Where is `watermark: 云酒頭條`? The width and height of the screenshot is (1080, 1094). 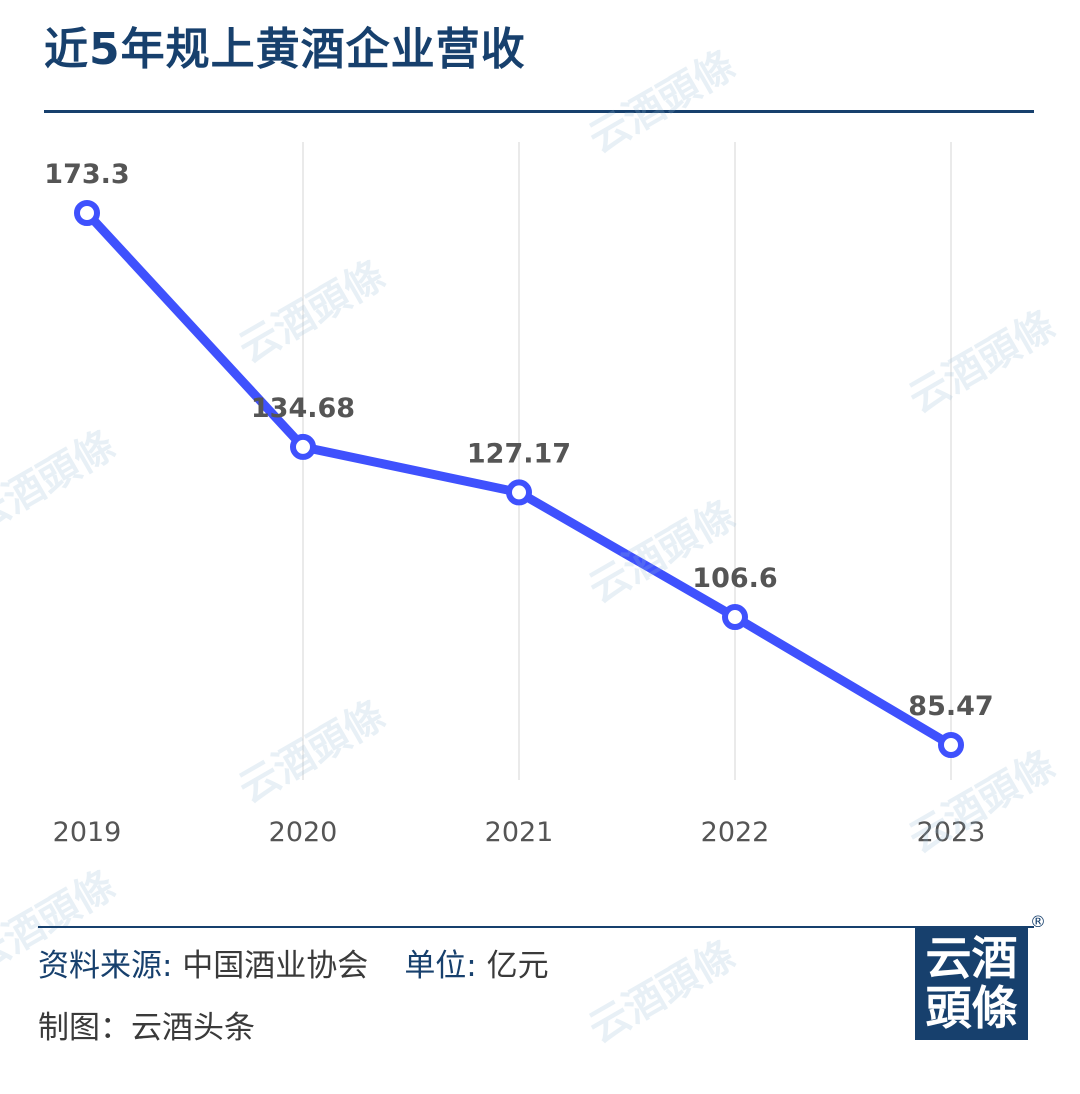
watermark: 云酒頭條 is located at coordinates (661, 992).